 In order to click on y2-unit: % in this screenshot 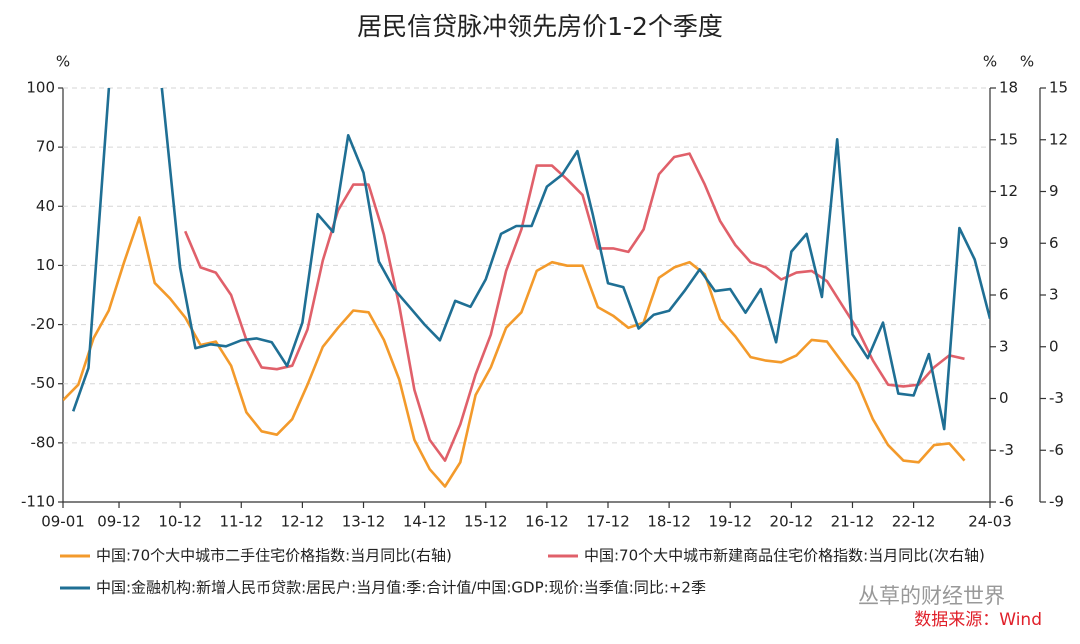, I will do `click(990, 62)`.